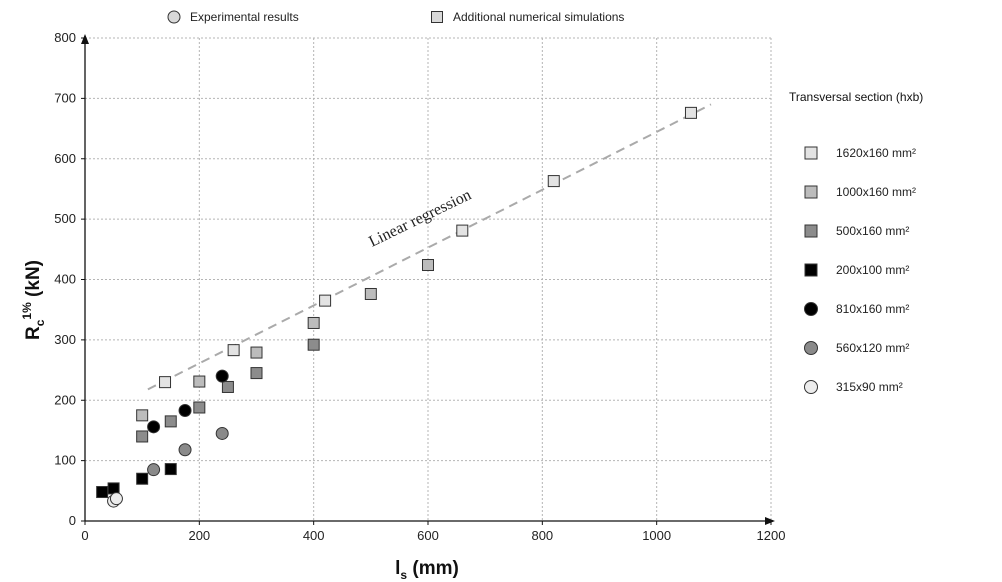  Describe the element at coordinates (872, 309) in the screenshot. I see `legend-label: 810x160 mm²` at that location.